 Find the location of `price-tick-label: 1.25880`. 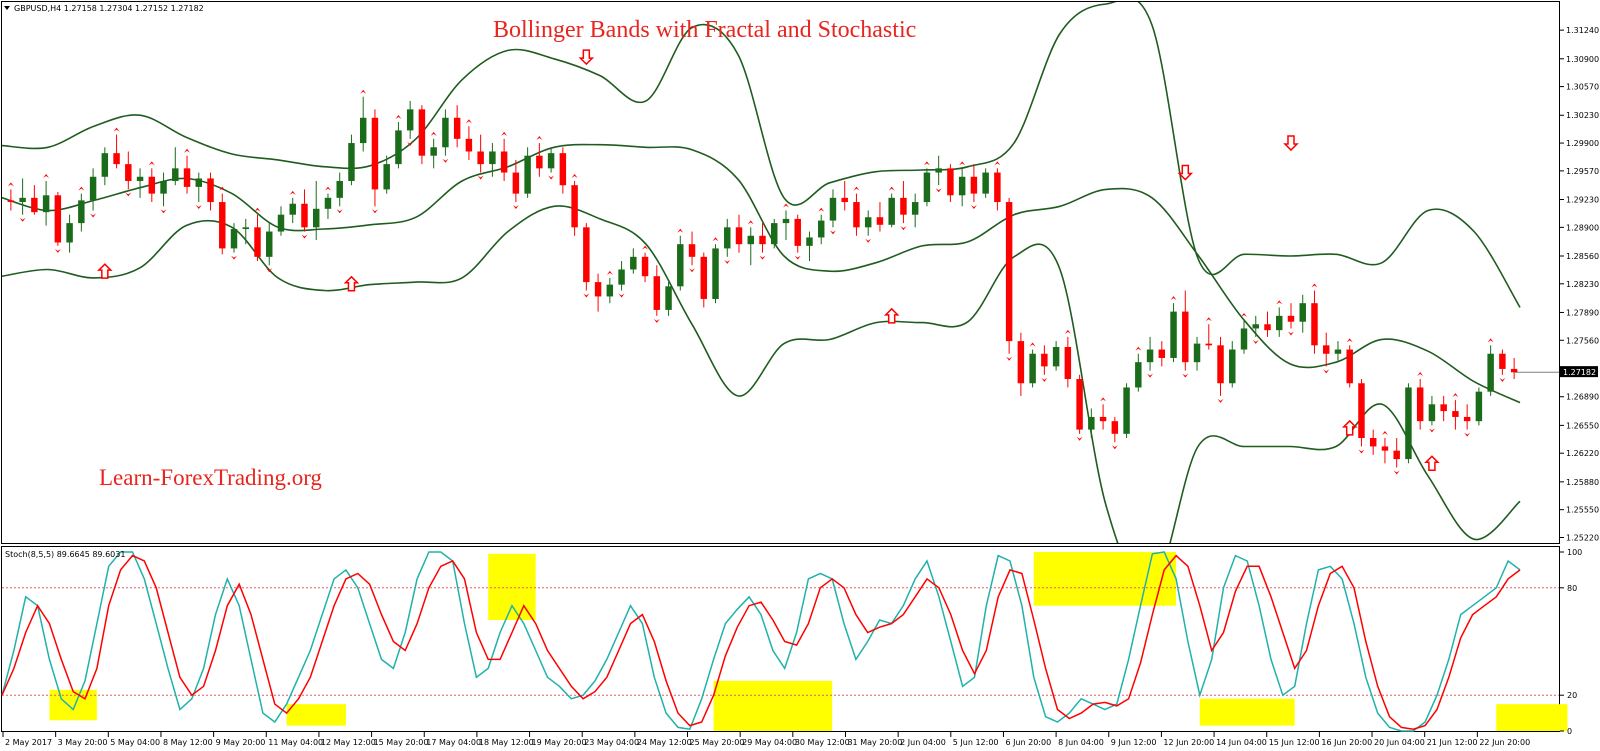

price-tick-label: 1.25880 is located at coordinates (1582, 482).